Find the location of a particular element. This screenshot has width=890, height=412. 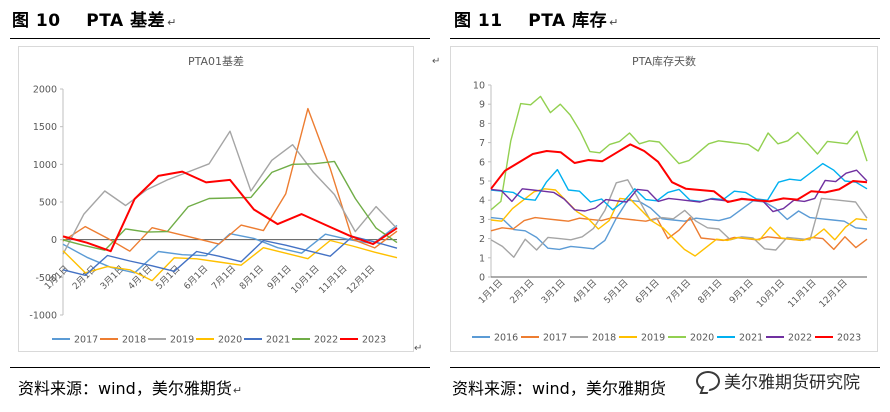

left-source-note: 资料来源：wind，美尔雅期货↵ is located at coordinates (130, 387).